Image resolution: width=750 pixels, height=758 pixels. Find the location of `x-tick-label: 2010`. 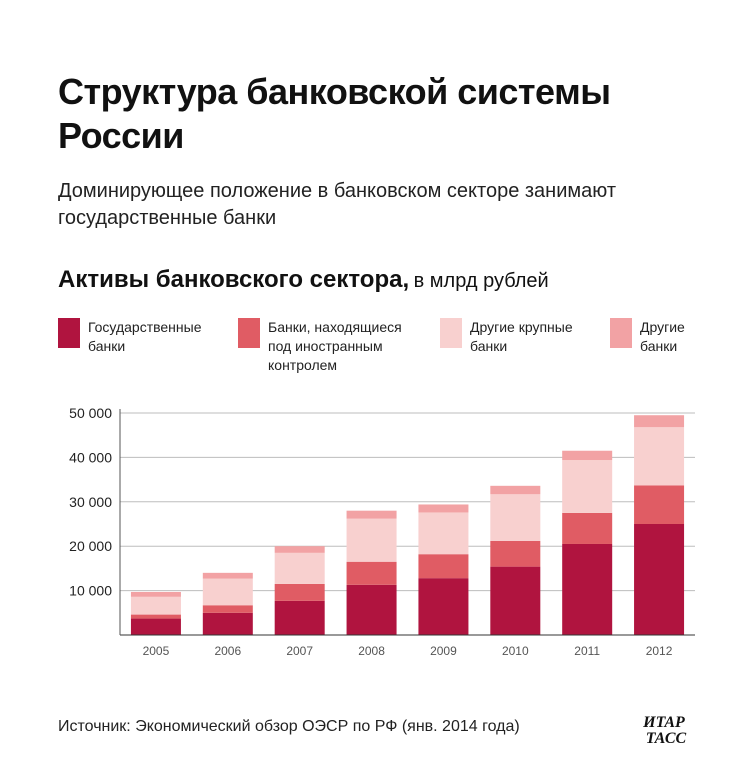

x-tick-label: 2010 is located at coordinates (515, 651).